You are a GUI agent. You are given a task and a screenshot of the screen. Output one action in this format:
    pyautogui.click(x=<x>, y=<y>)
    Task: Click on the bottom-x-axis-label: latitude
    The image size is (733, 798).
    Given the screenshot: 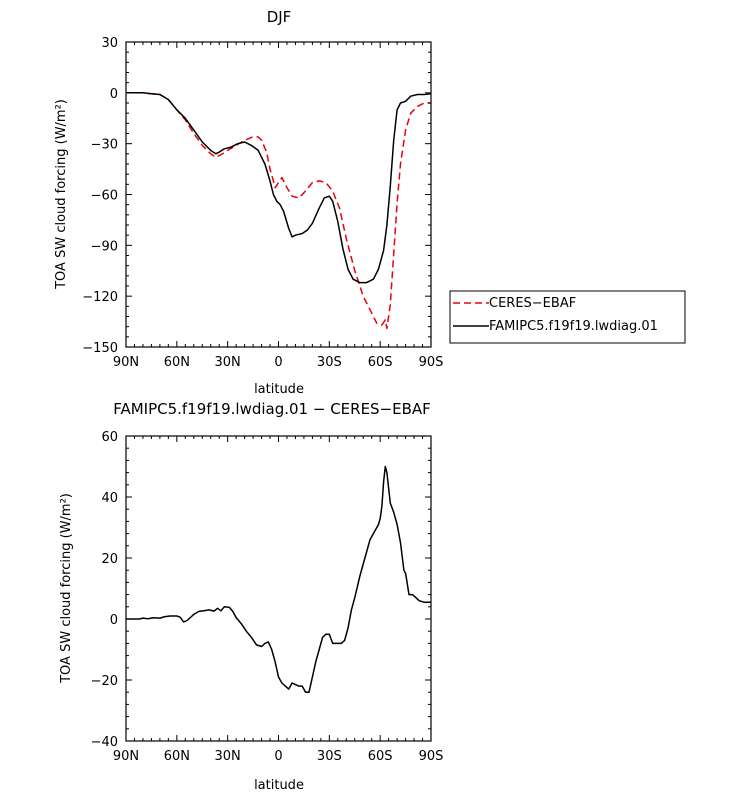 What is the action you would take?
    pyautogui.click(x=279, y=785)
    